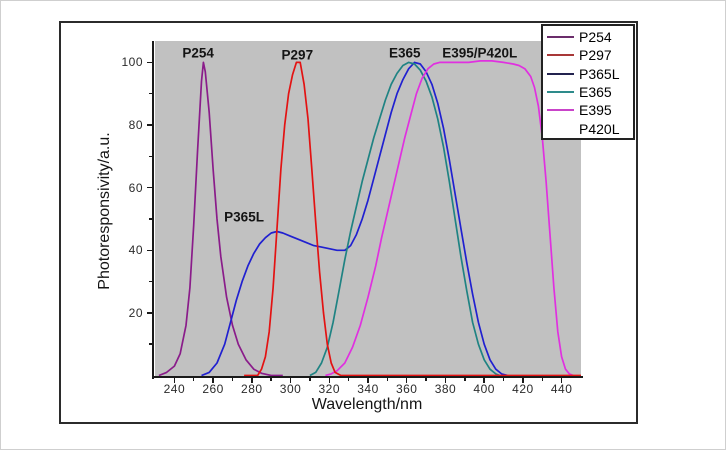 This screenshot has width=726, height=450. What do you see at coordinates (560, 129) in the screenshot?
I see `legend-swatch-empty` at bounding box center [560, 129].